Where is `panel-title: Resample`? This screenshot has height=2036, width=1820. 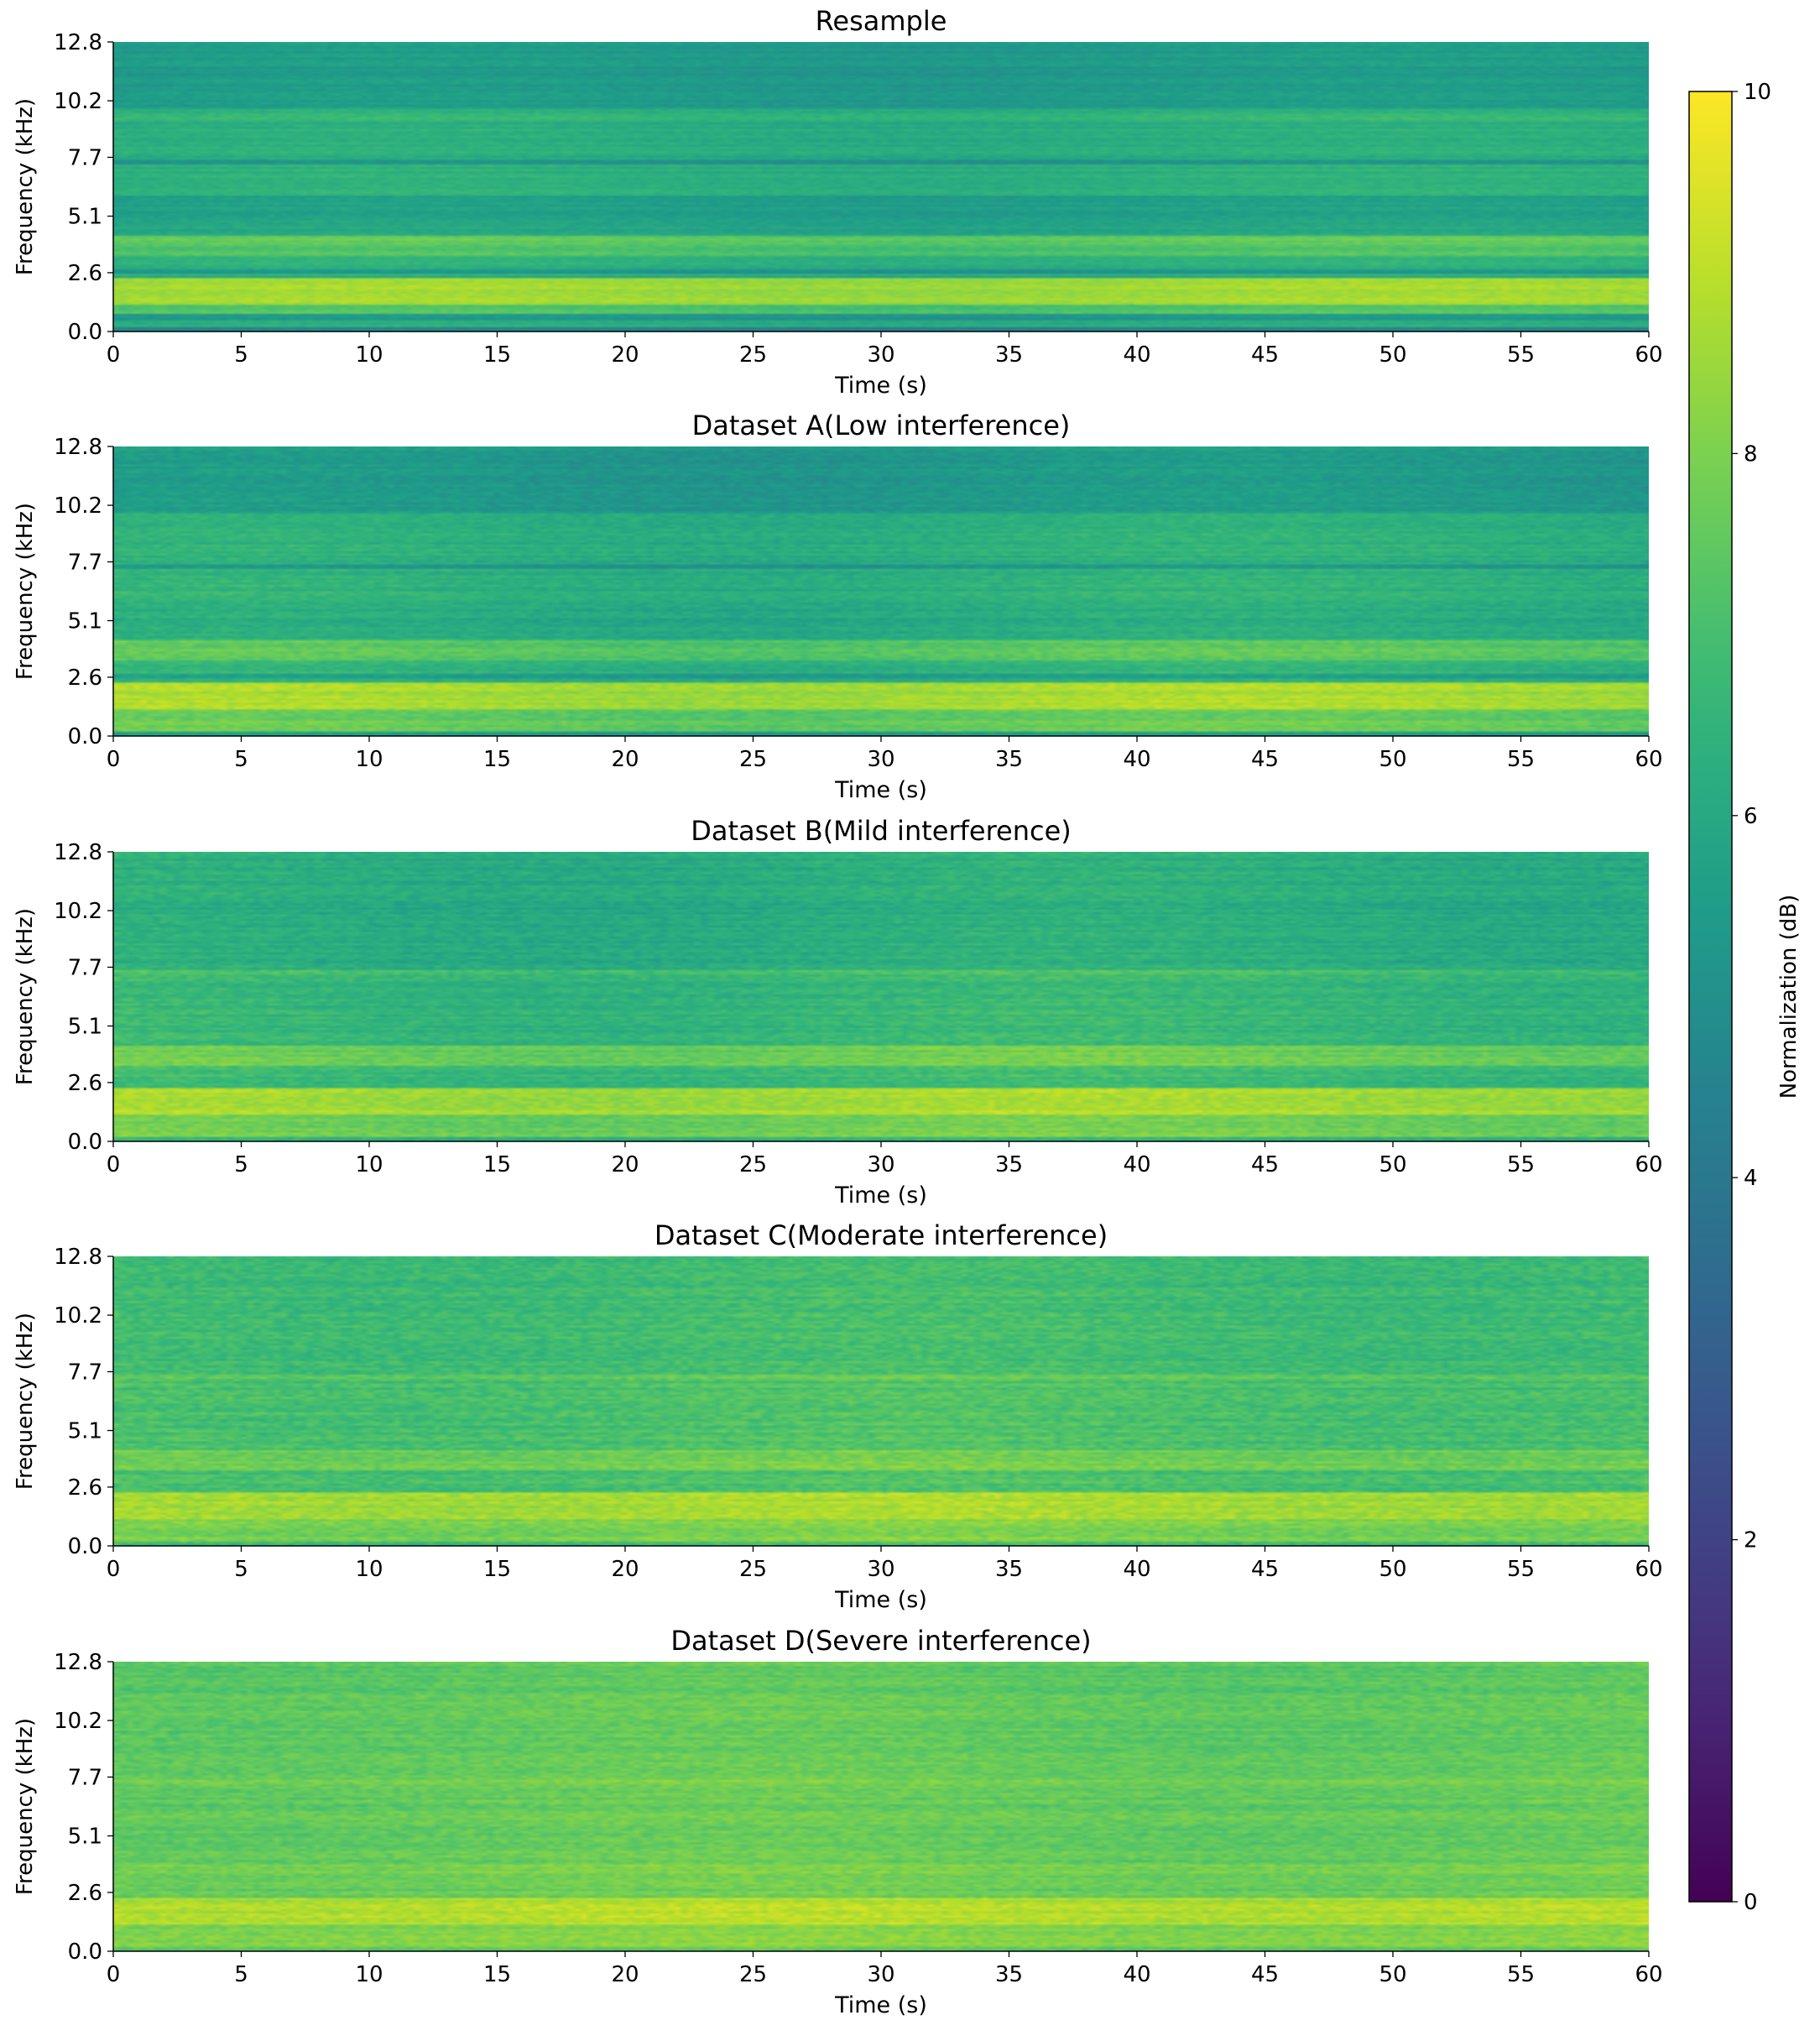
panel-title: Resample is located at coordinates (881, 21).